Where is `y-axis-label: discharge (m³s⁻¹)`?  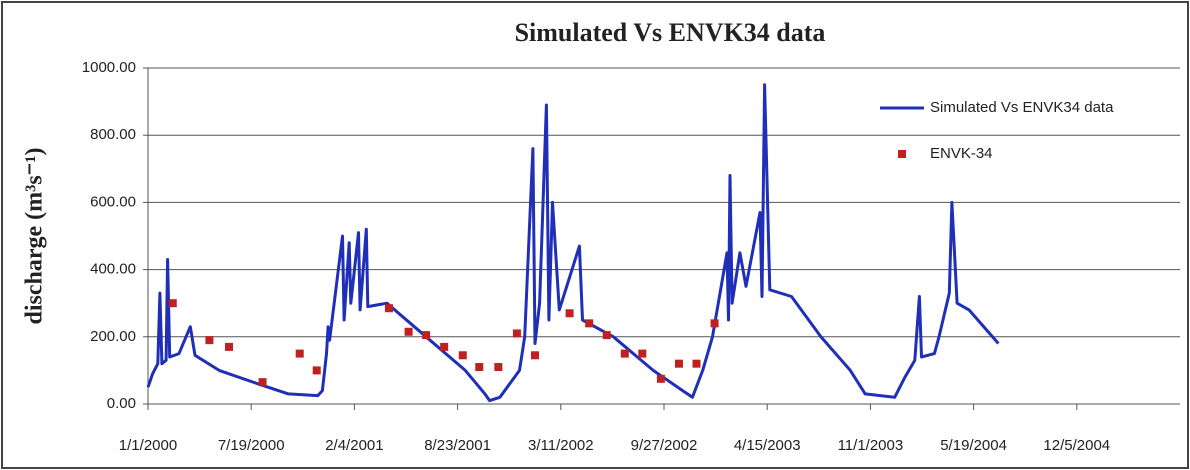
y-axis-label: discharge (m³s⁻¹) is located at coordinates (35, 235).